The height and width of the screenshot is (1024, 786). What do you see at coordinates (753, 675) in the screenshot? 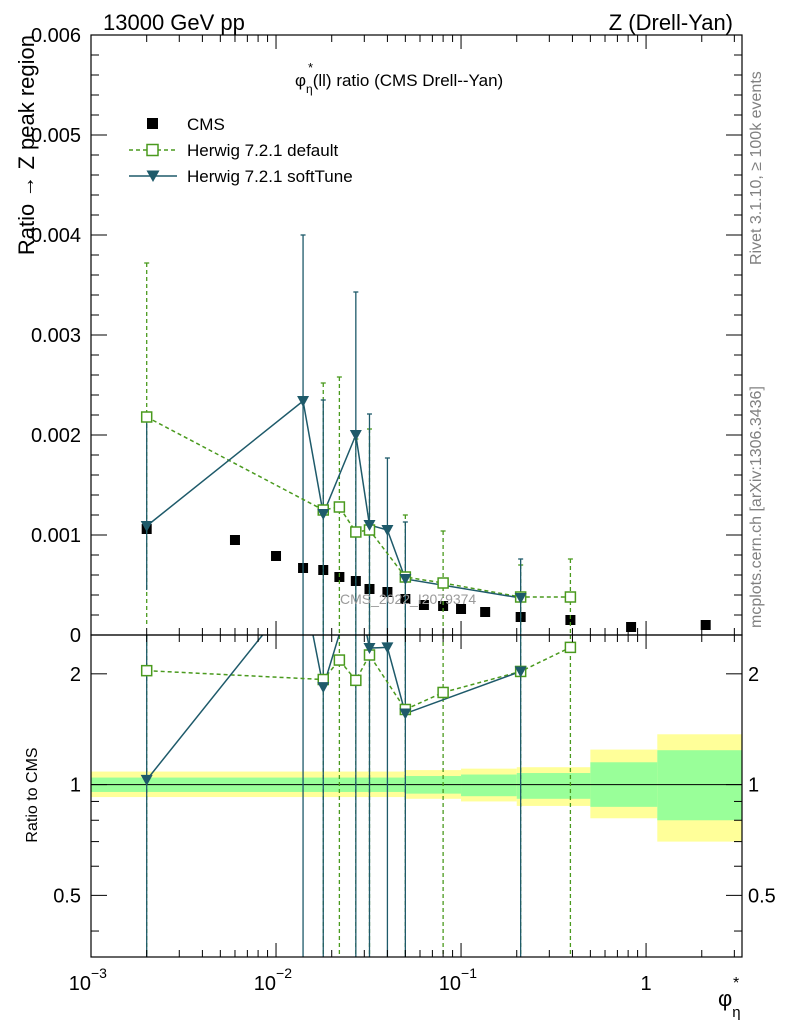
I see `ratio-y-tick-label-right: 2` at bounding box center [753, 675].